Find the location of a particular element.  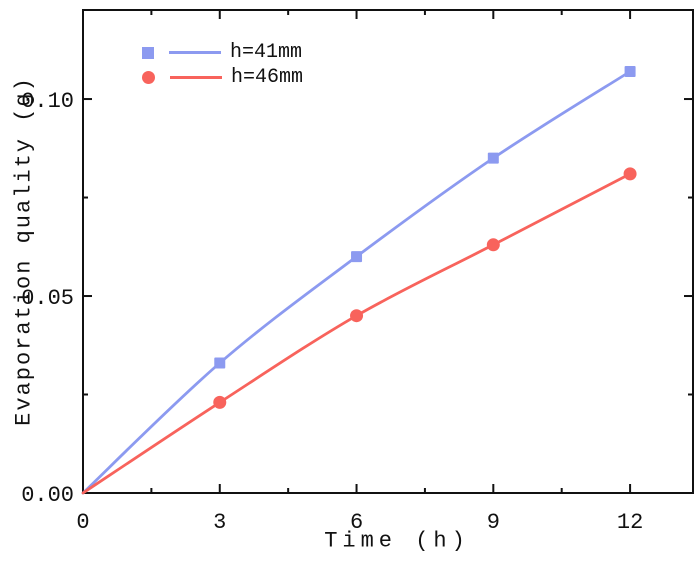

legend: h=41mm h=46mm is located at coordinates (222, 65).